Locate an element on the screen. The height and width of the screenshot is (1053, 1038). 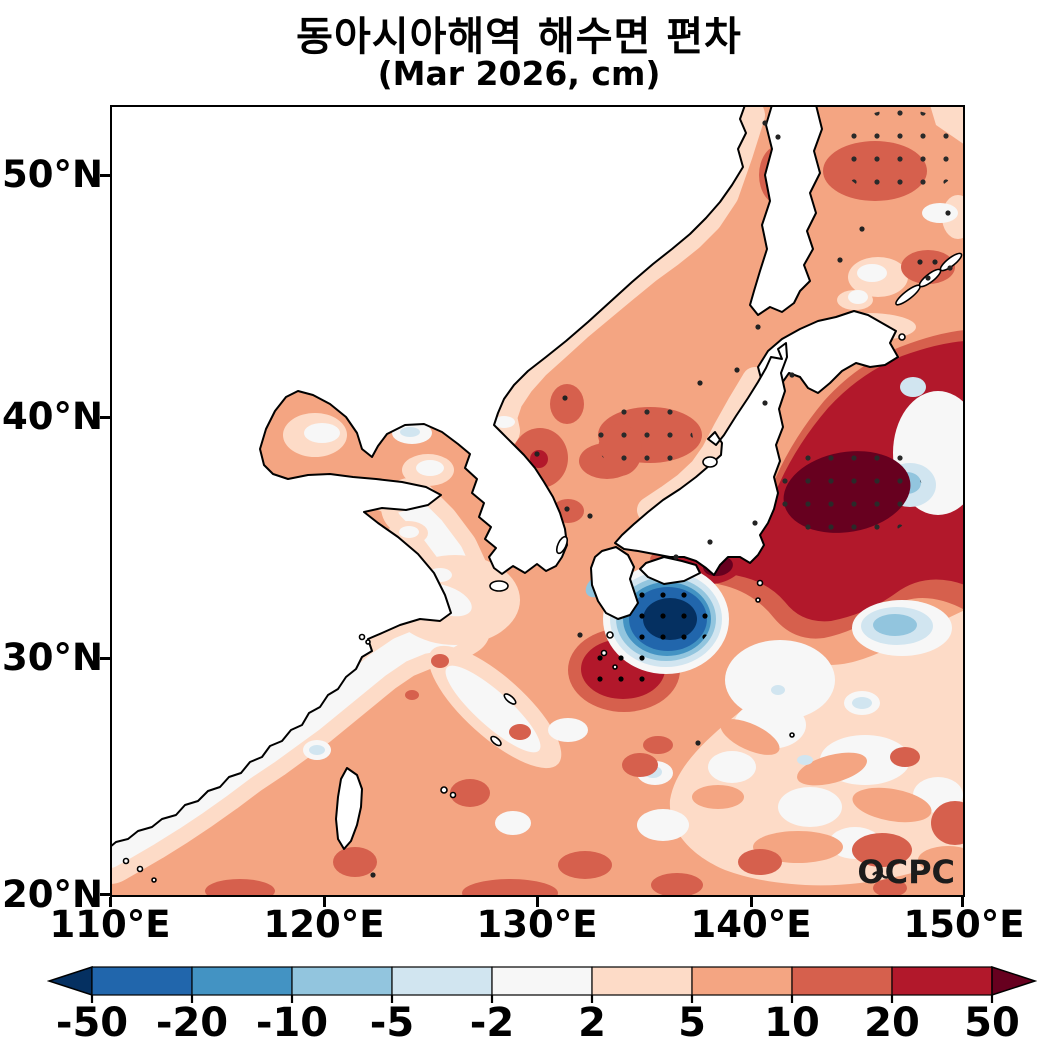
colorbar-tick-label: 10 is located at coordinates (792, 1023).